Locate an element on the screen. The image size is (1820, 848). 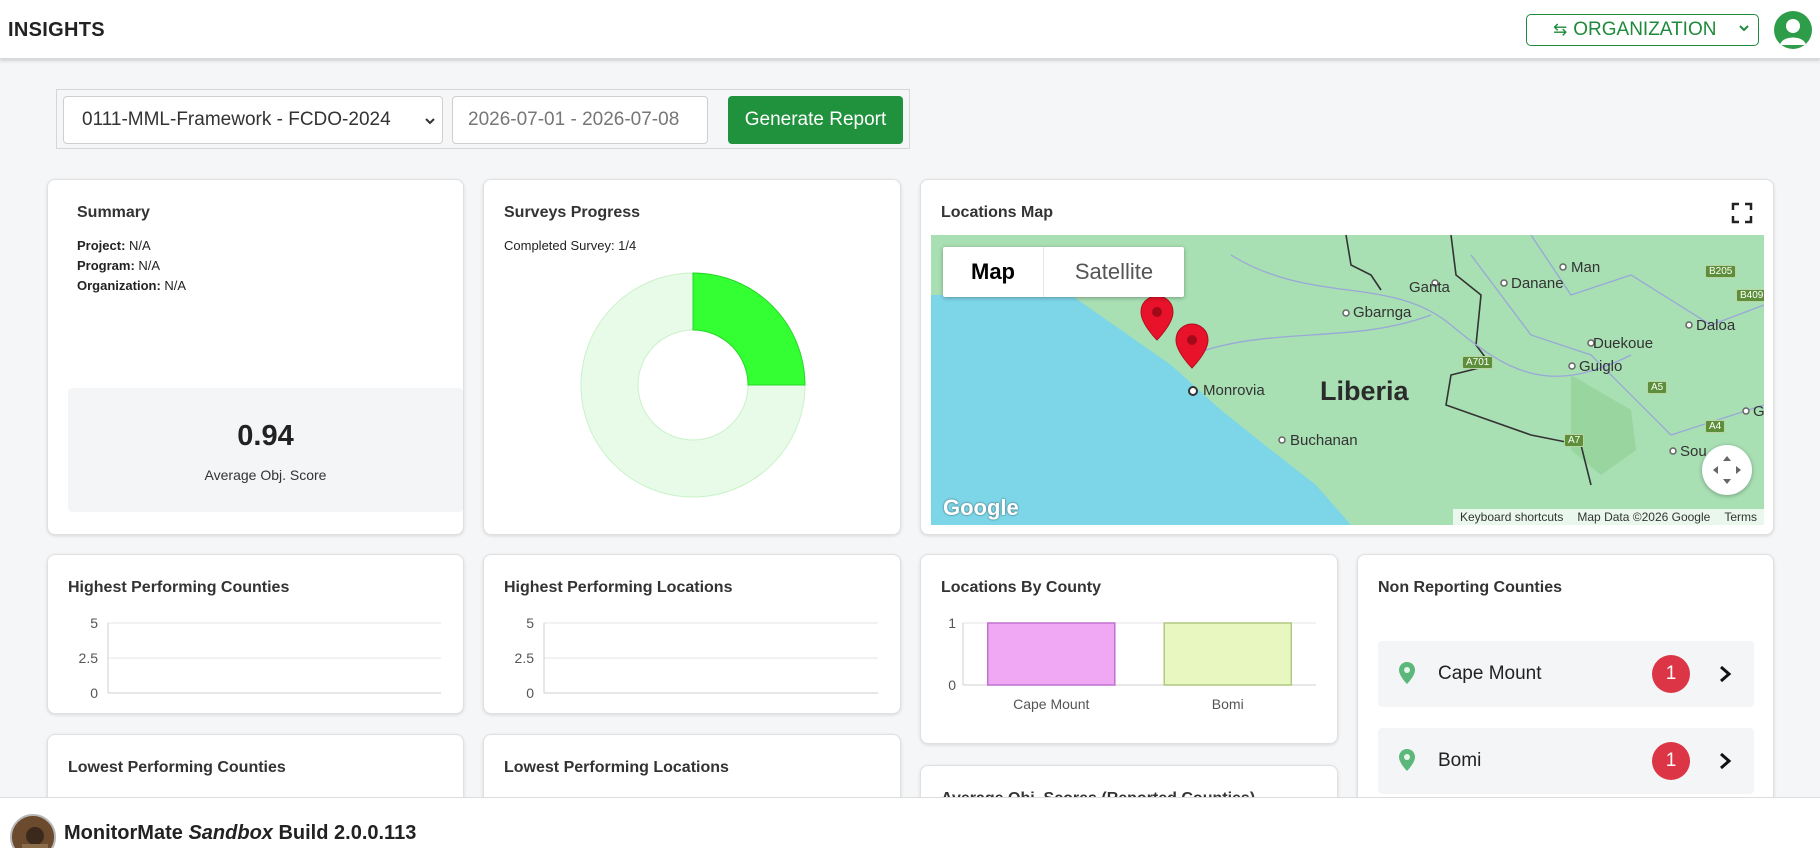
switch-icon: ⇆ is located at coordinates (1560, 29).